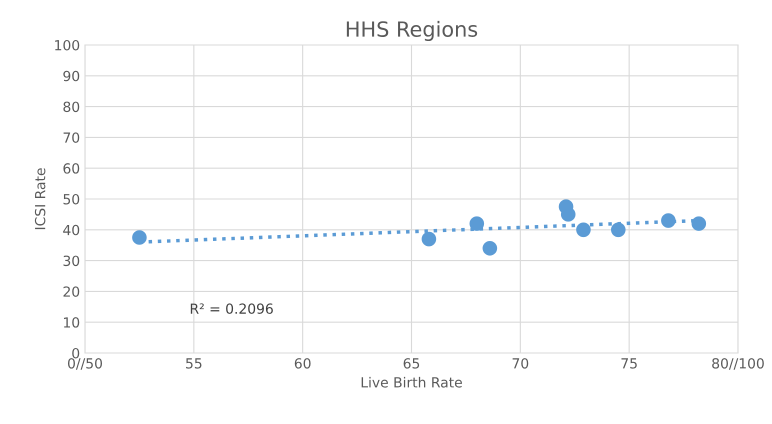 The width and height of the screenshot is (772, 424). What do you see at coordinates (738, 364) in the screenshot?
I see `x-tick-label: 80//100` at bounding box center [738, 364].